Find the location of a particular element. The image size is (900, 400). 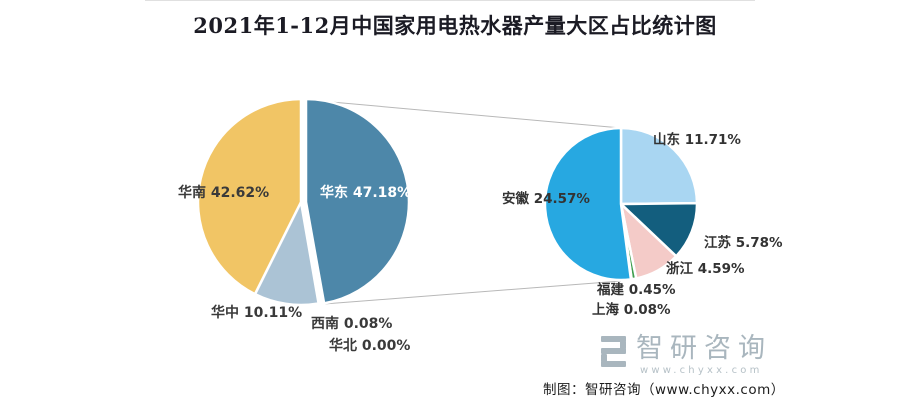

pie-slice-华南 is located at coordinates (249, 196).